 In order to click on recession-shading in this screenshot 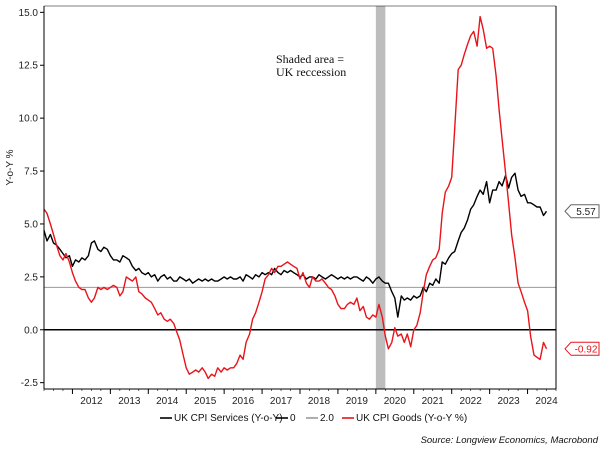, I will do `click(380, 197)`.